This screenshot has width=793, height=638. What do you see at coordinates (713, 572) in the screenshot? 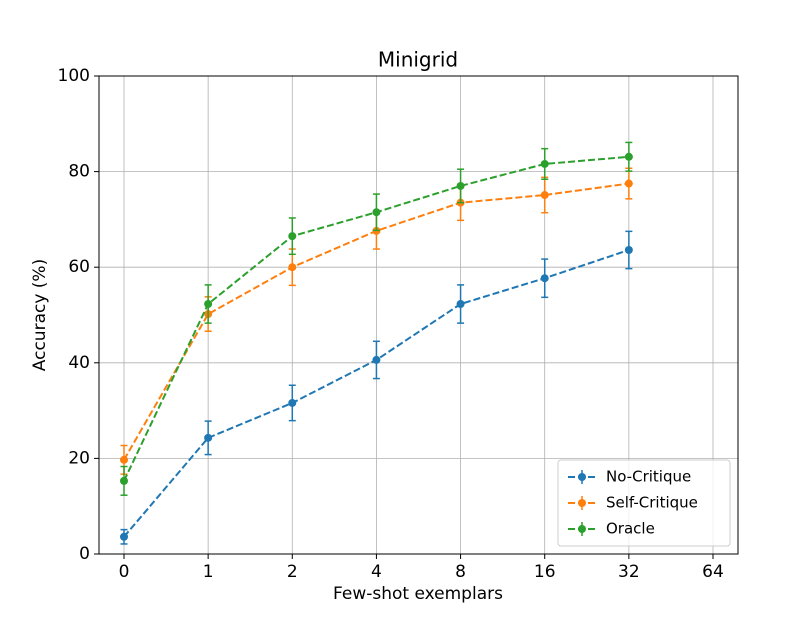
I see `x-tick-label: 64` at bounding box center [713, 572].